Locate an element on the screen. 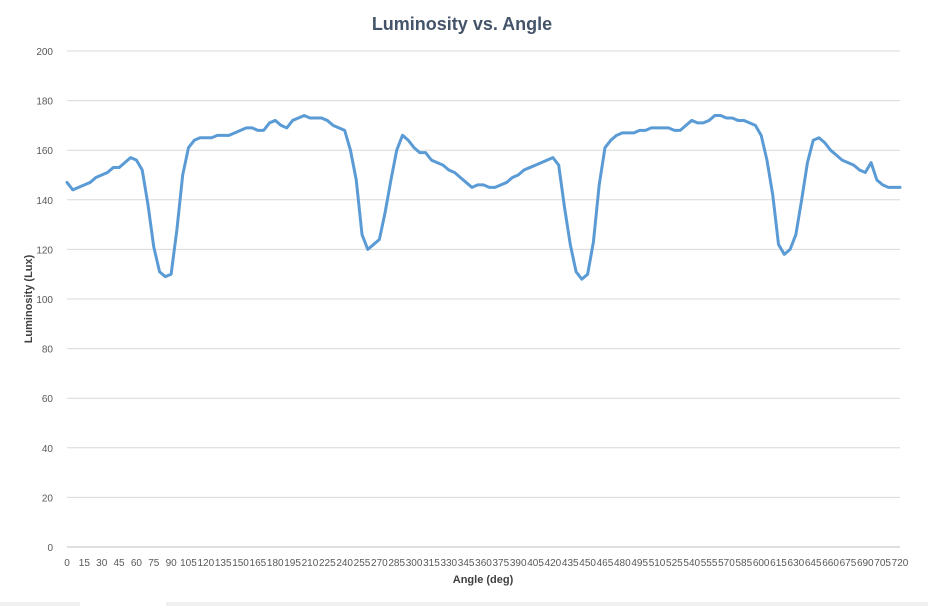 The width and height of the screenshot is (928, 606). x-axis-label: Angle (deg) is located at coordinates (483, 580).